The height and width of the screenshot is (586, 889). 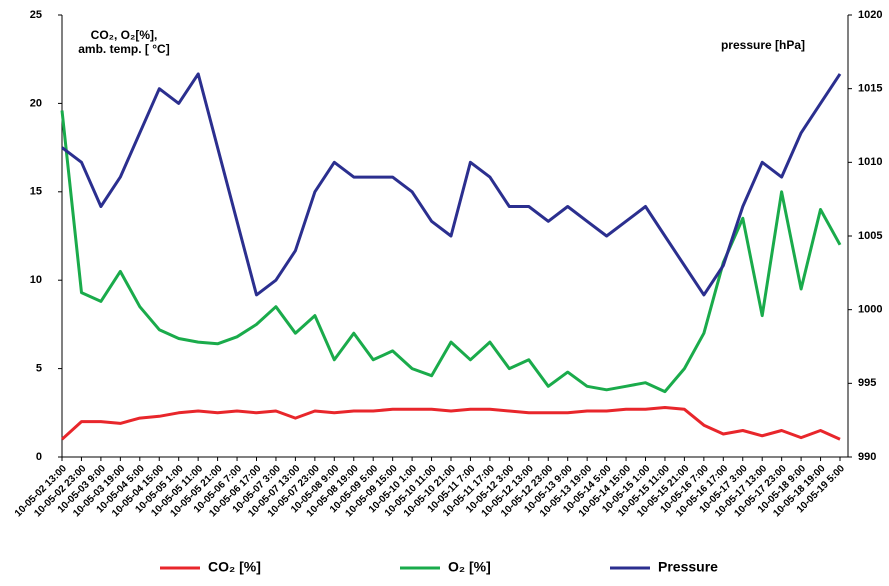 What do you see at coordinates (36, 280) in the screenshot?
I see `y-tick-label: 10` at bounding box center [36, 280].